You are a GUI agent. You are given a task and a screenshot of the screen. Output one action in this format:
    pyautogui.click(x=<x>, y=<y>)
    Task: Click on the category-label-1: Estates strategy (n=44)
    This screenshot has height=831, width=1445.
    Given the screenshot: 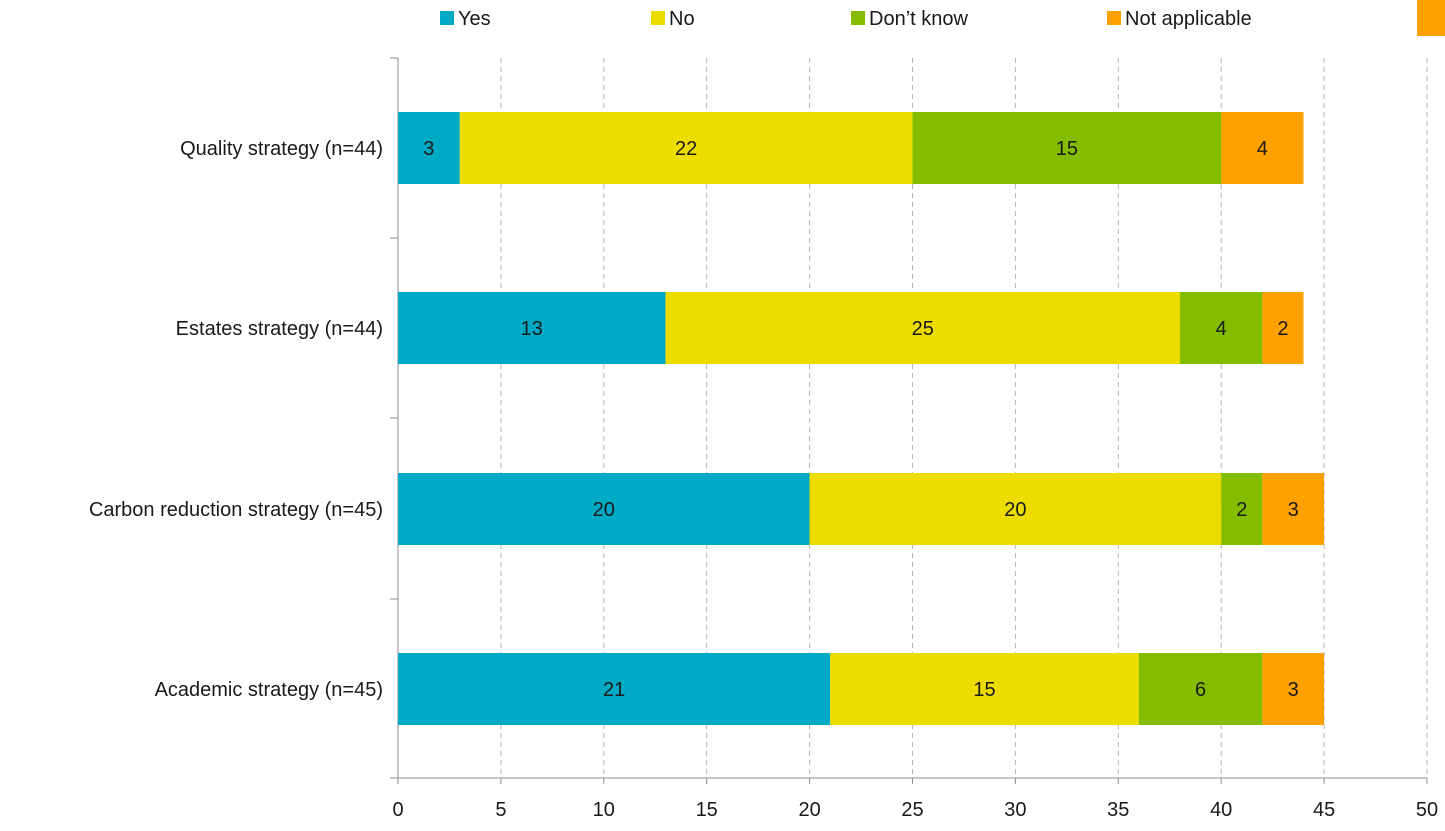 What is the action you would take?
    pyautogui.click(x=279, y=329)
    